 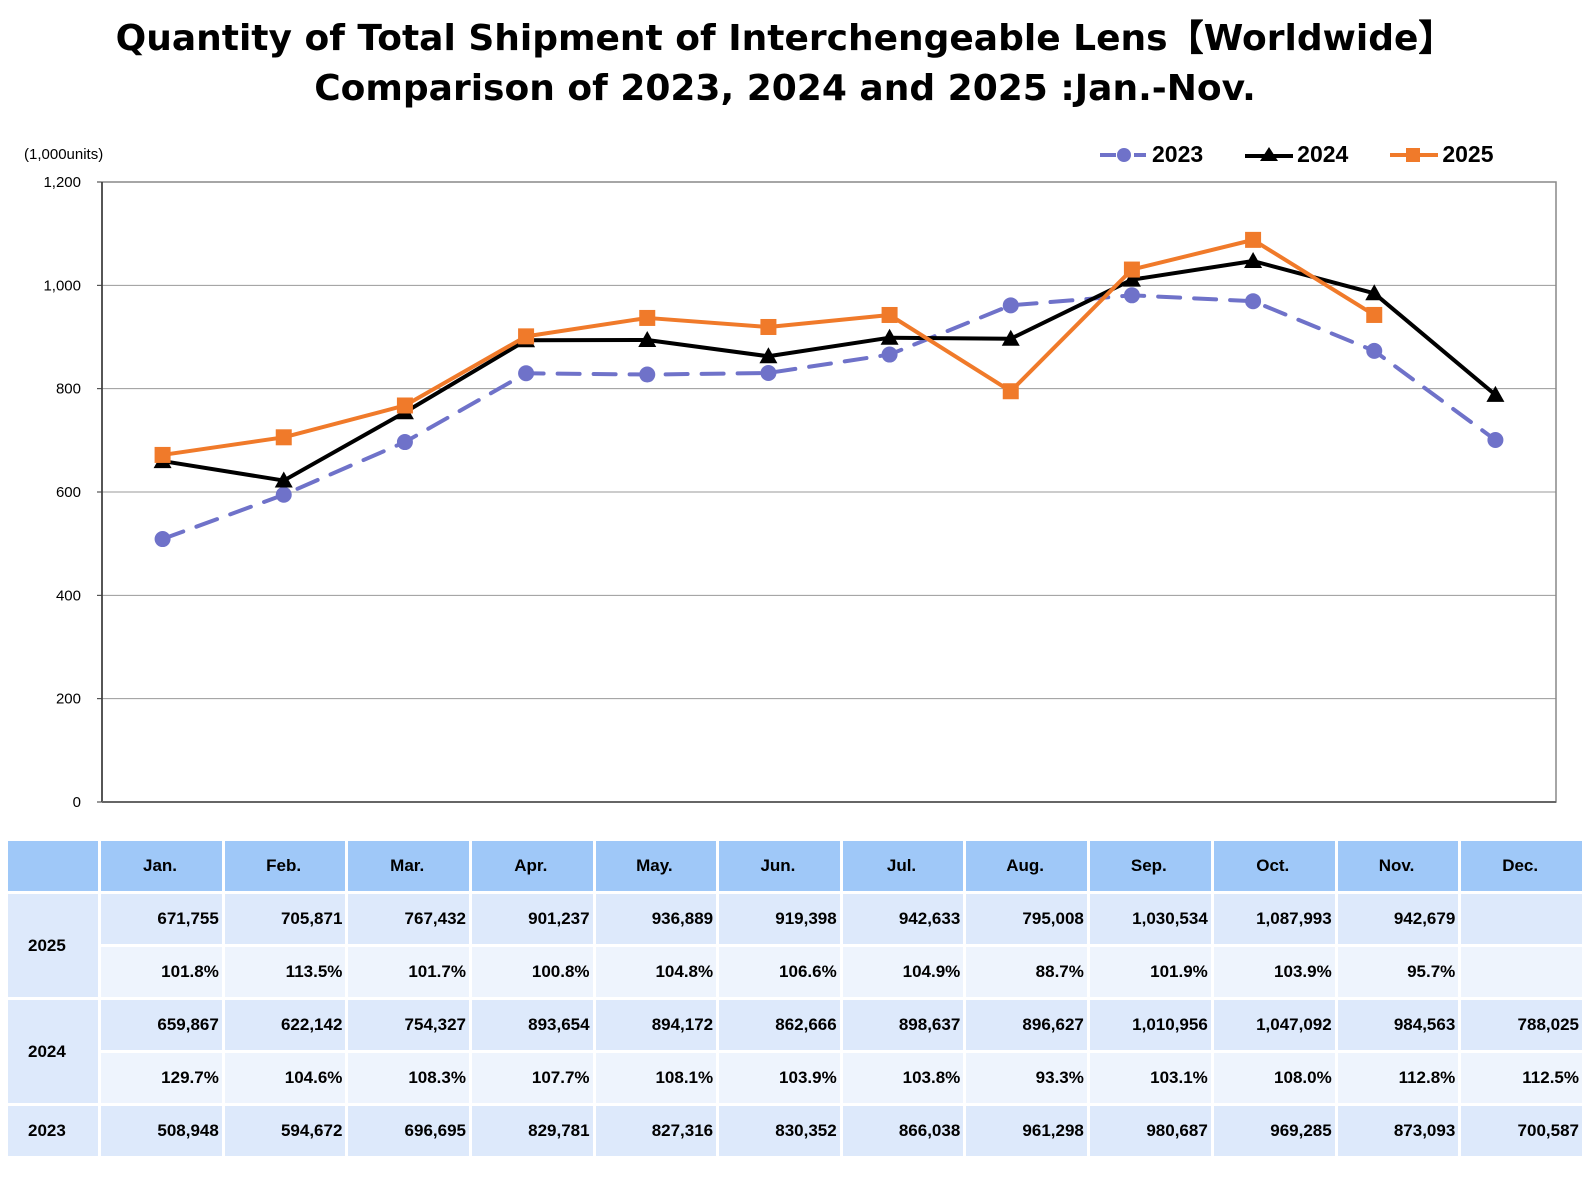 I want to click on table-percent-cell: 112.5%, so click(x=1521, y=1078).